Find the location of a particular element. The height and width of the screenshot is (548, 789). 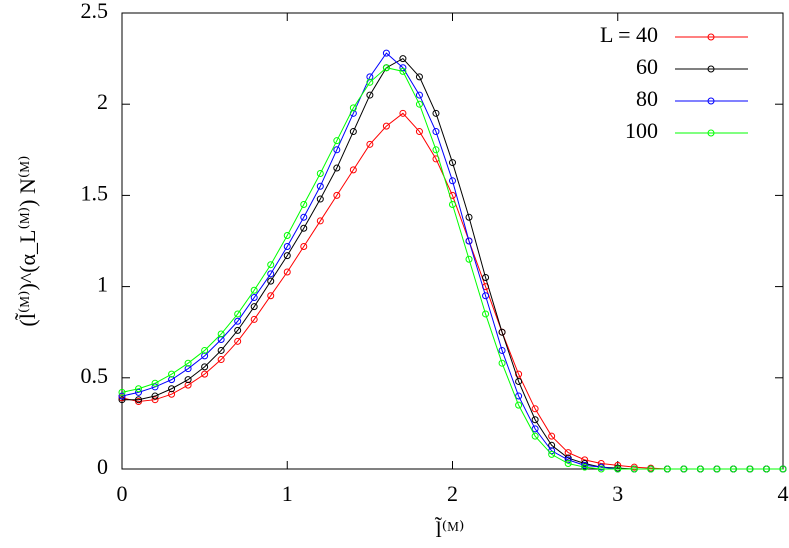

legend-label: 100 is located at coordinates (641, 130).